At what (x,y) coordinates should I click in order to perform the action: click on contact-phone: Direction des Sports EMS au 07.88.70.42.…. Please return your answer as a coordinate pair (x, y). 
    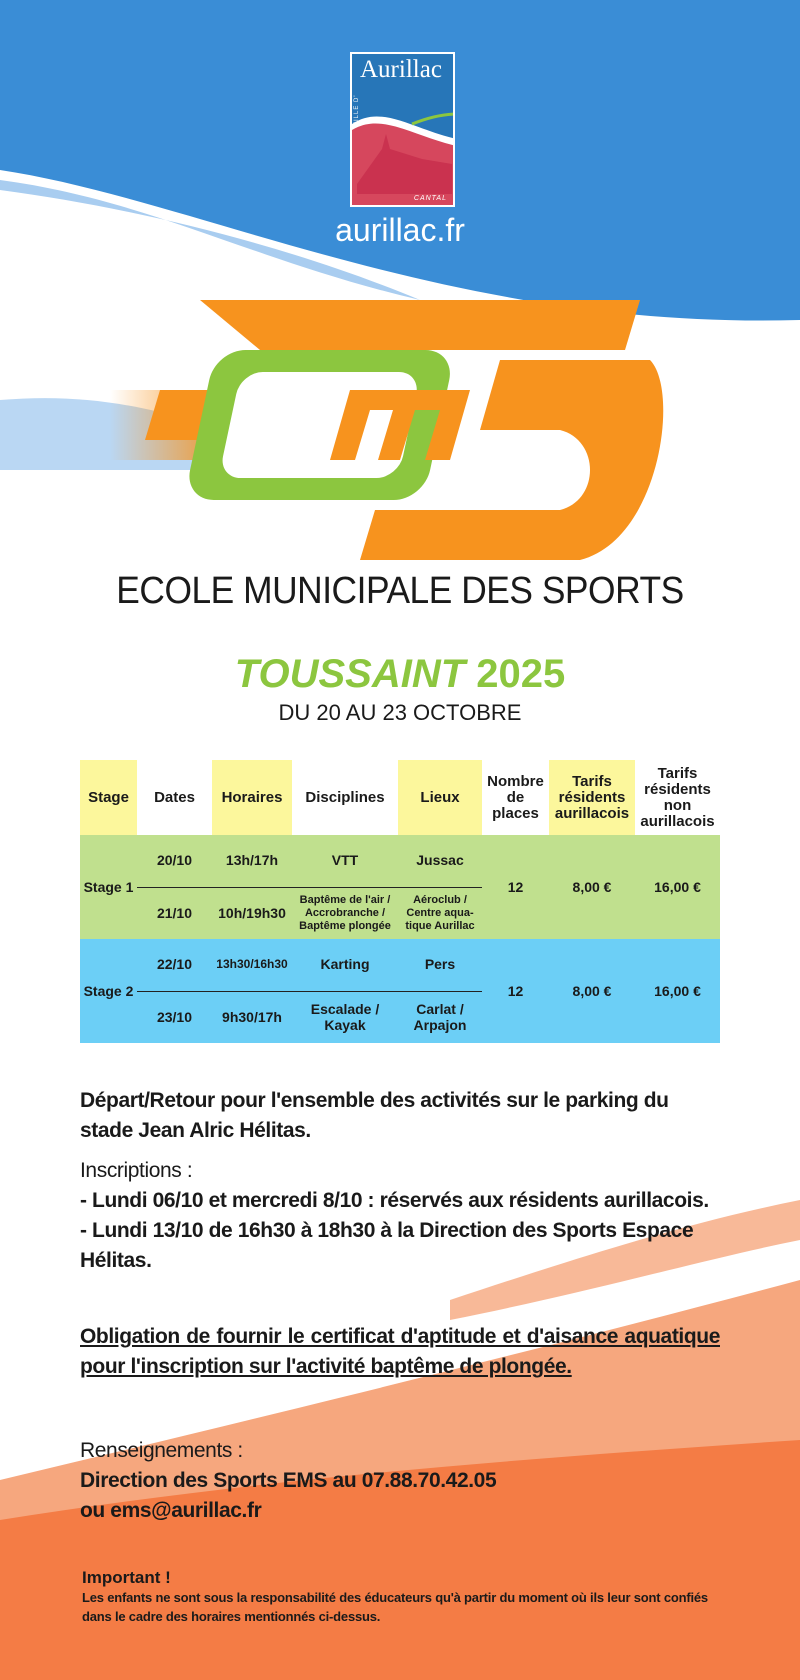
    Looking at the image, I should click on (288, 1480).